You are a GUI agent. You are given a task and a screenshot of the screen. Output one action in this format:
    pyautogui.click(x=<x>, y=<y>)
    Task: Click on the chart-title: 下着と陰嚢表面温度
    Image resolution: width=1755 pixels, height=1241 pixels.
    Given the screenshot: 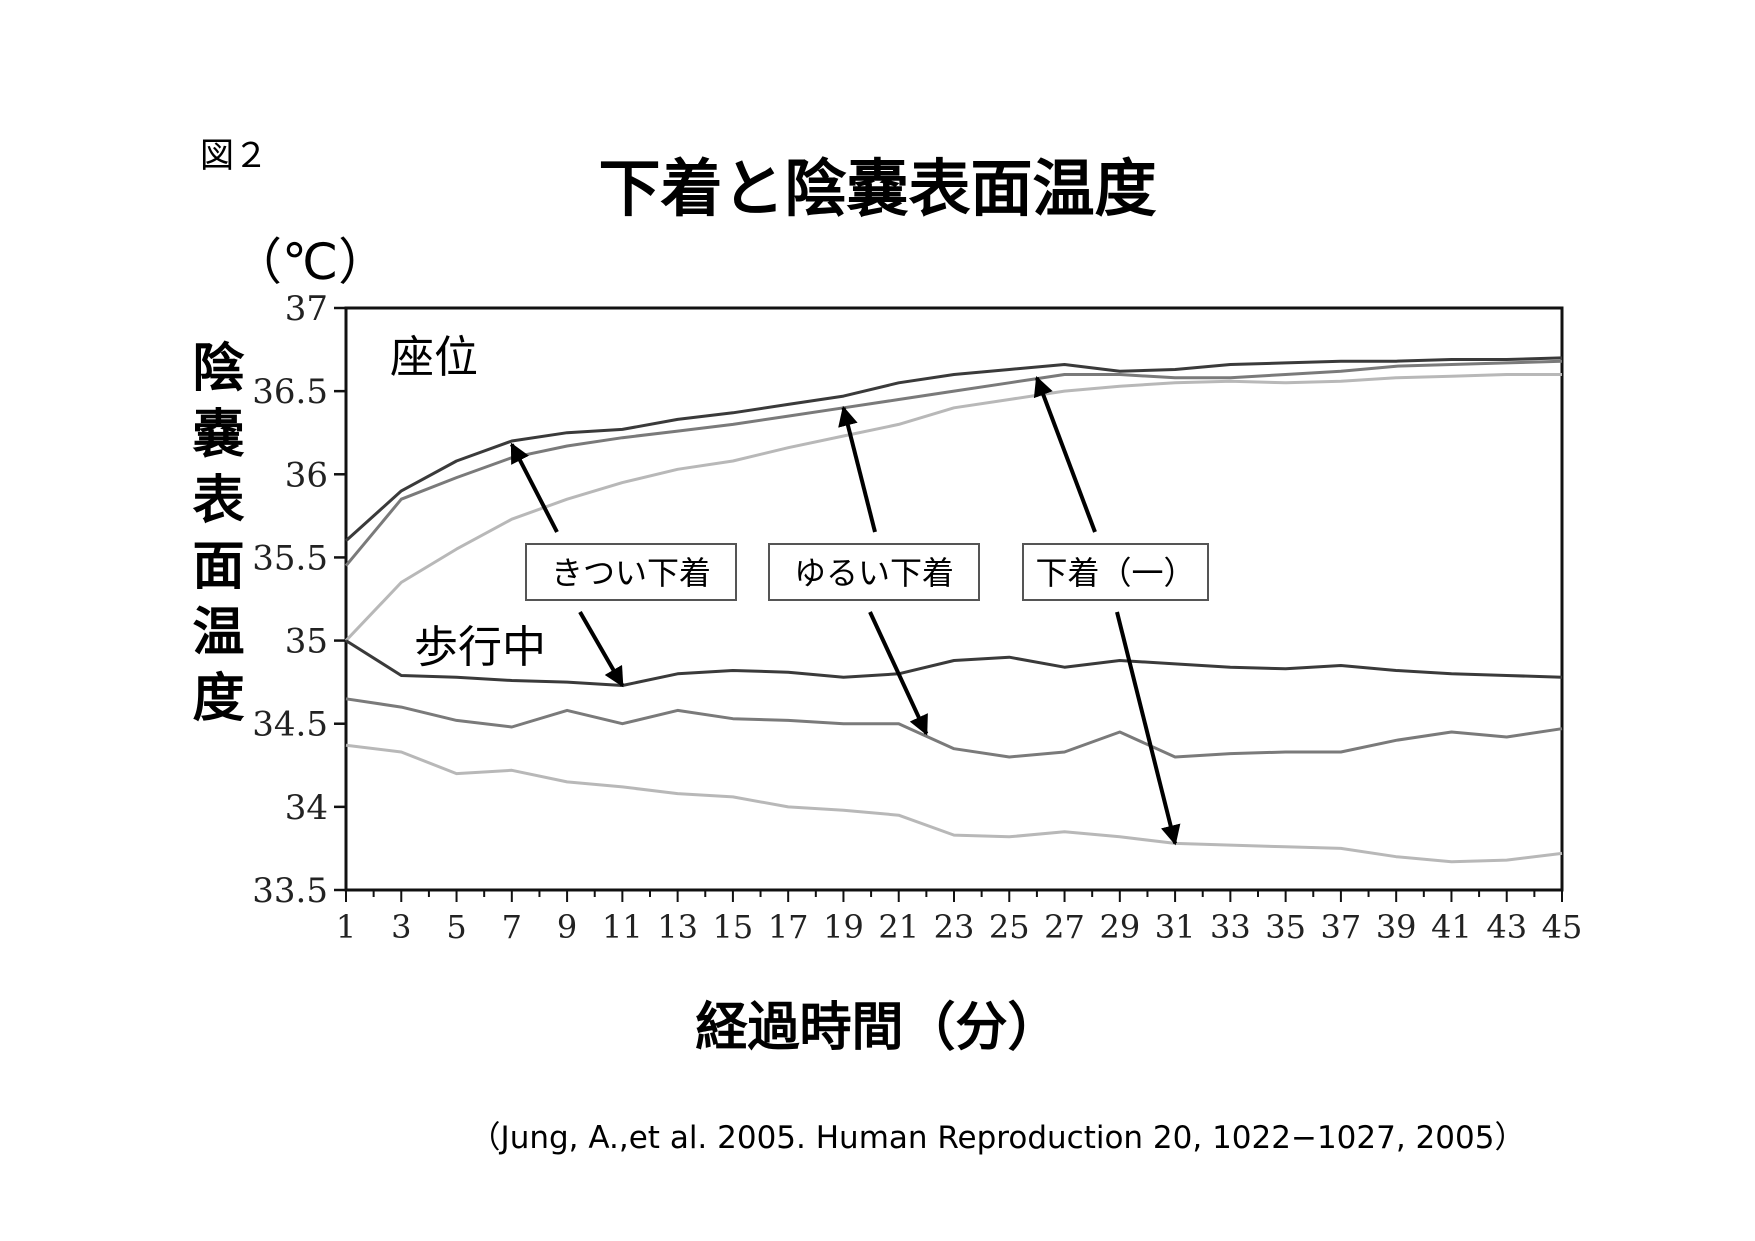 What is the action you would take?
    pyautogui.click(x=877, y=188)
    